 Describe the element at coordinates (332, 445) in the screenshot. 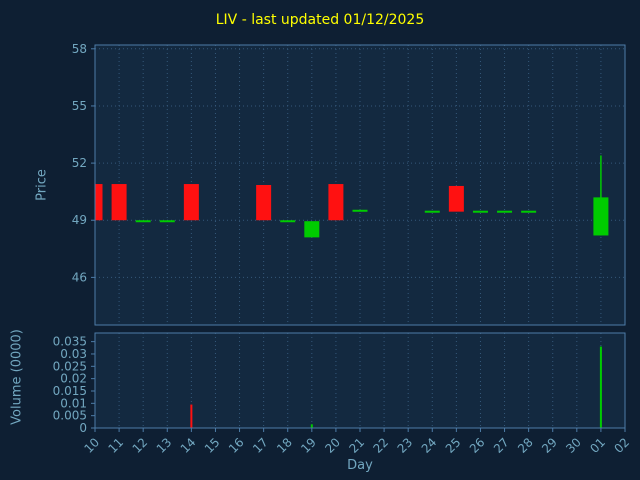

I see `x-tick-label: 20` at that location.